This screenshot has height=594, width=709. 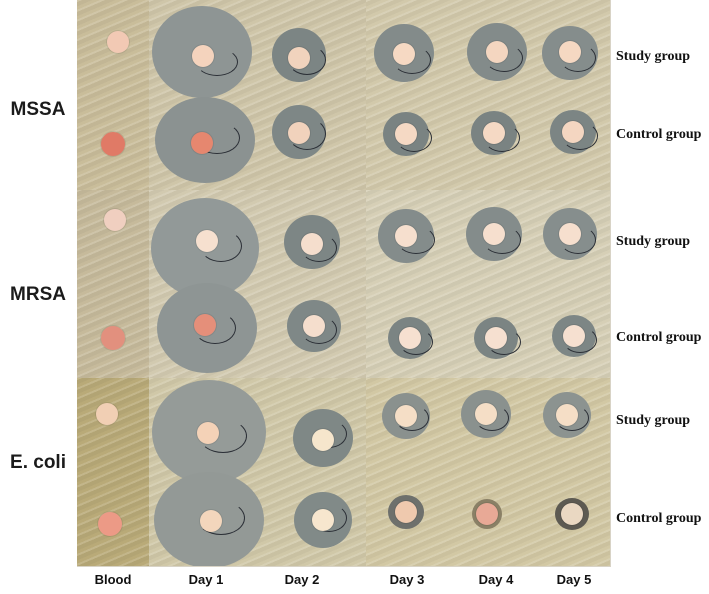 What do you see at coordinates (258, 472) in the screenshot?
I see `plate-ecoli-day1-day2` at bounding box center [258, 472].